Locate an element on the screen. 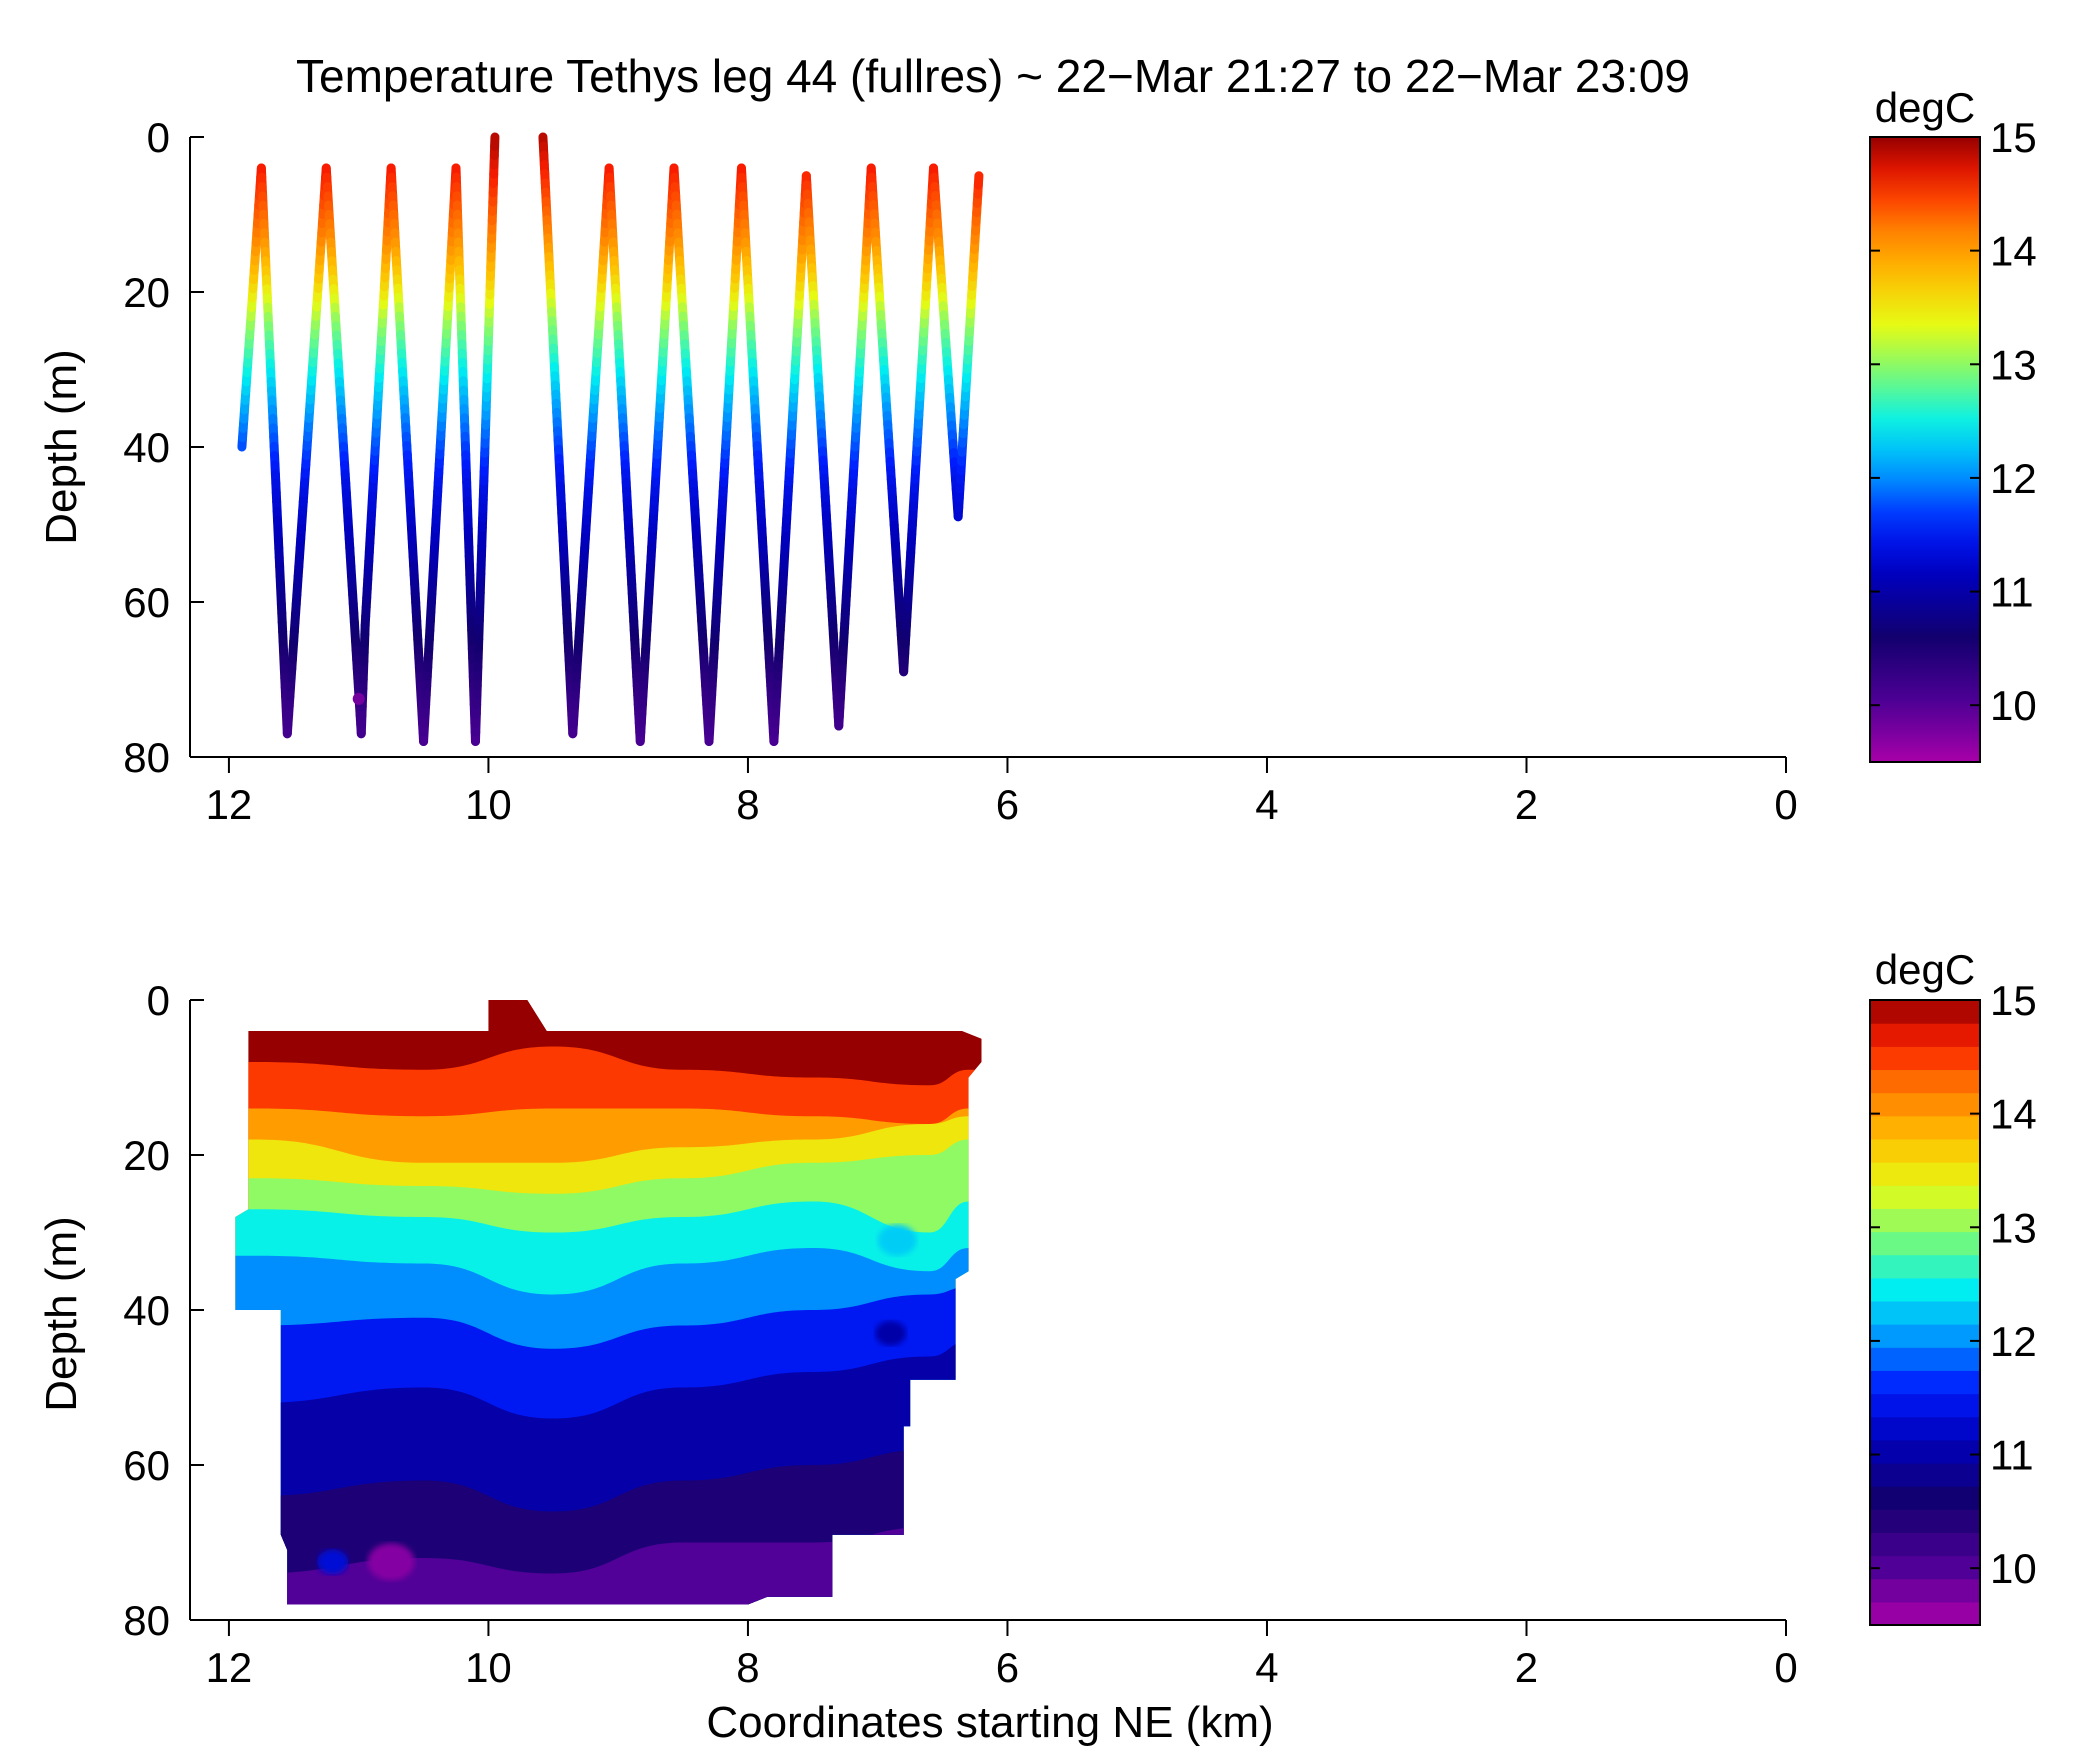 Image resolution: width=2091 pixels, height=1749 pixels. bottom-colorbar-bar is located at coordinates (1925, 1313).